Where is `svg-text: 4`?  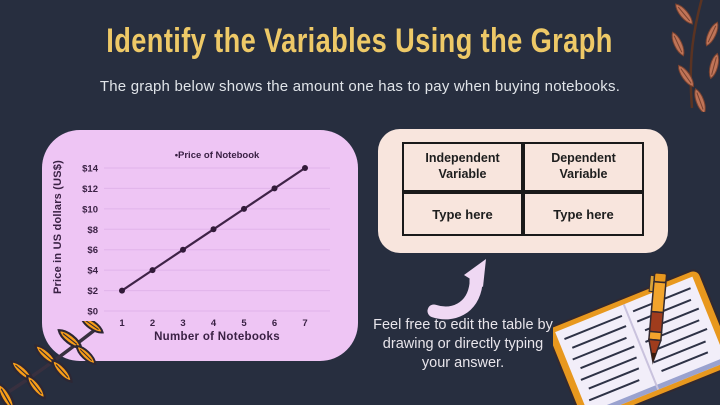
svg-text: 4 is located at coordinates (214, 323).